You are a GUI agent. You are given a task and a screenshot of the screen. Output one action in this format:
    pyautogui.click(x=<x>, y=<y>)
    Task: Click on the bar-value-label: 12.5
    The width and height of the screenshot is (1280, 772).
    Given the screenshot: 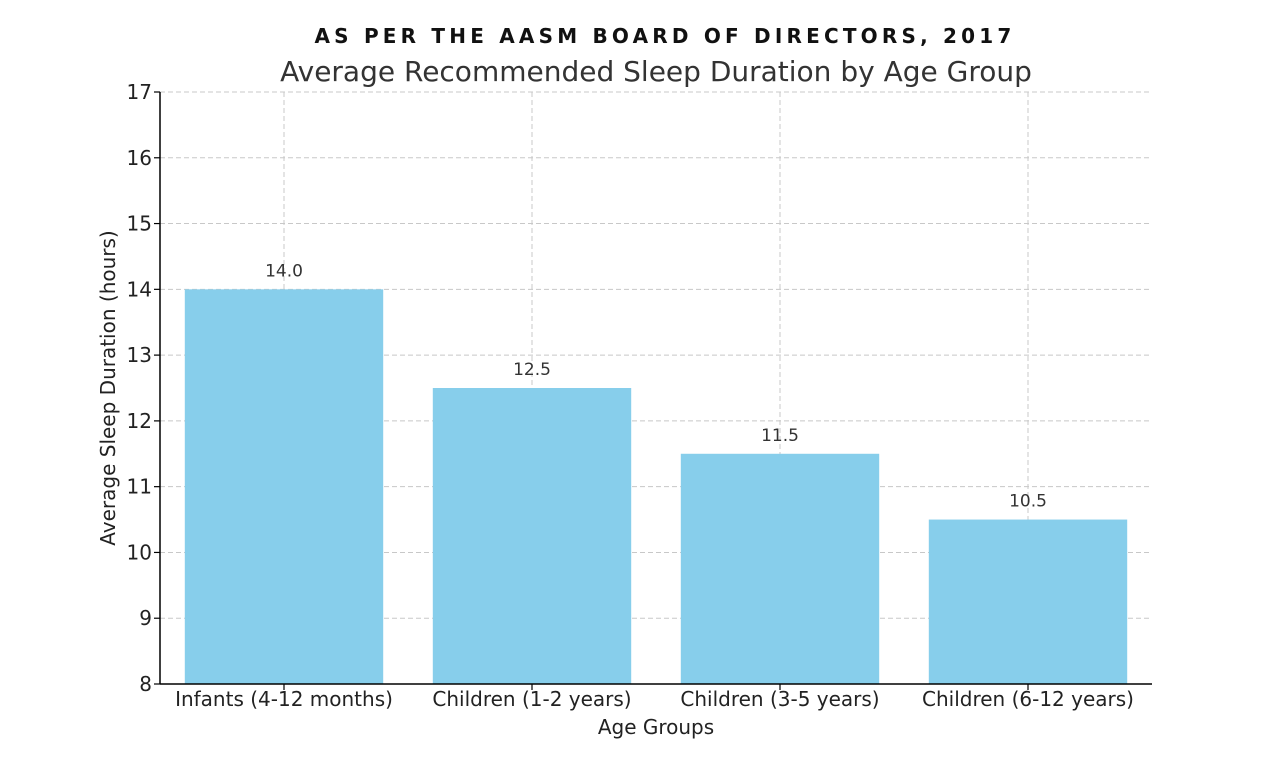 What is the action you would take?
    pyautogui.click(x=532, y=370)
    